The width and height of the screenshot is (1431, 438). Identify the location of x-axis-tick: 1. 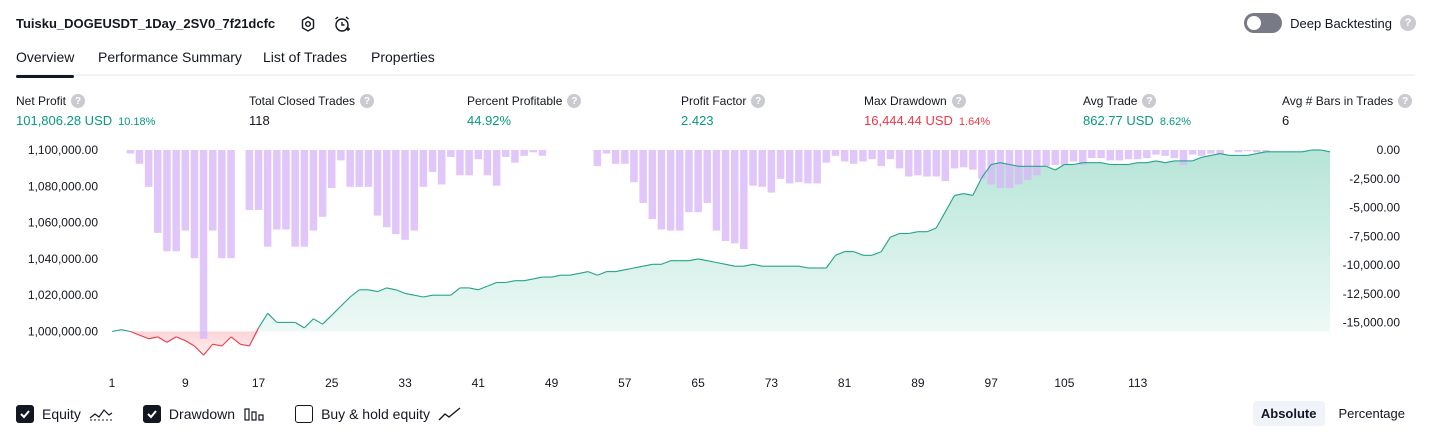
(112, 383).